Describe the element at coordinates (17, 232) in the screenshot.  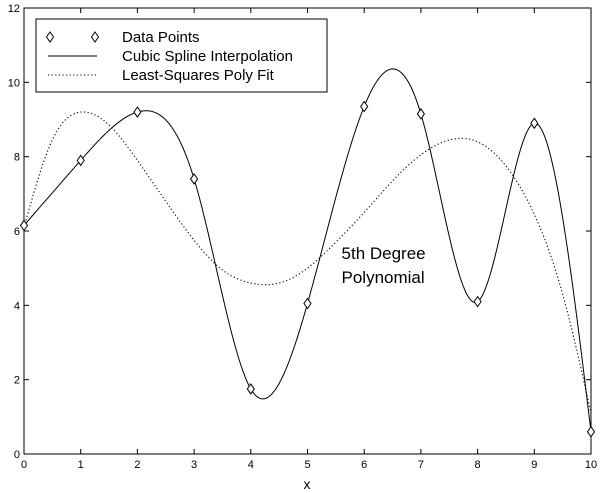
I see `y-tick-label: 6` at that location.